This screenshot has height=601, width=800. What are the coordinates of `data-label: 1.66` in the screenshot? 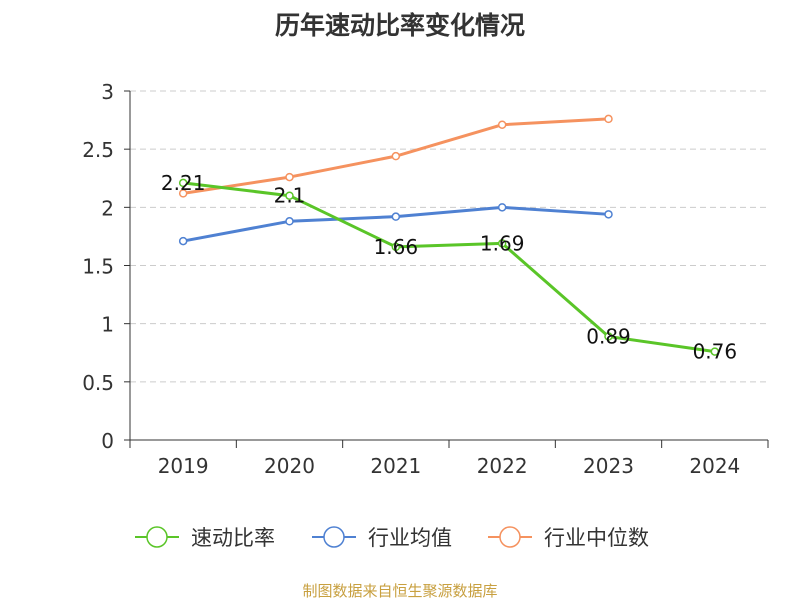 It's located at (396, 247).